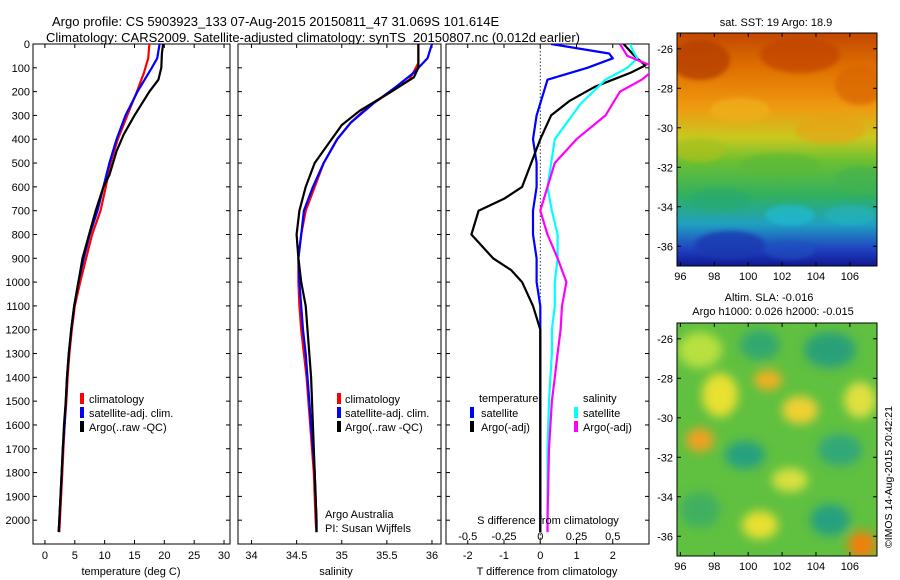  What do you see at coordinates (777, 149) in the screenshot?
I see `sst-map-frame` at bounding box center [777, 149].